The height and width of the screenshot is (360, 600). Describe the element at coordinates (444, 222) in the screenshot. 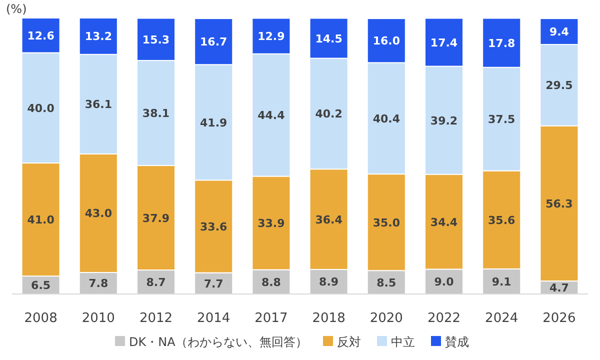

I see `data-label: 34.4` at that location.